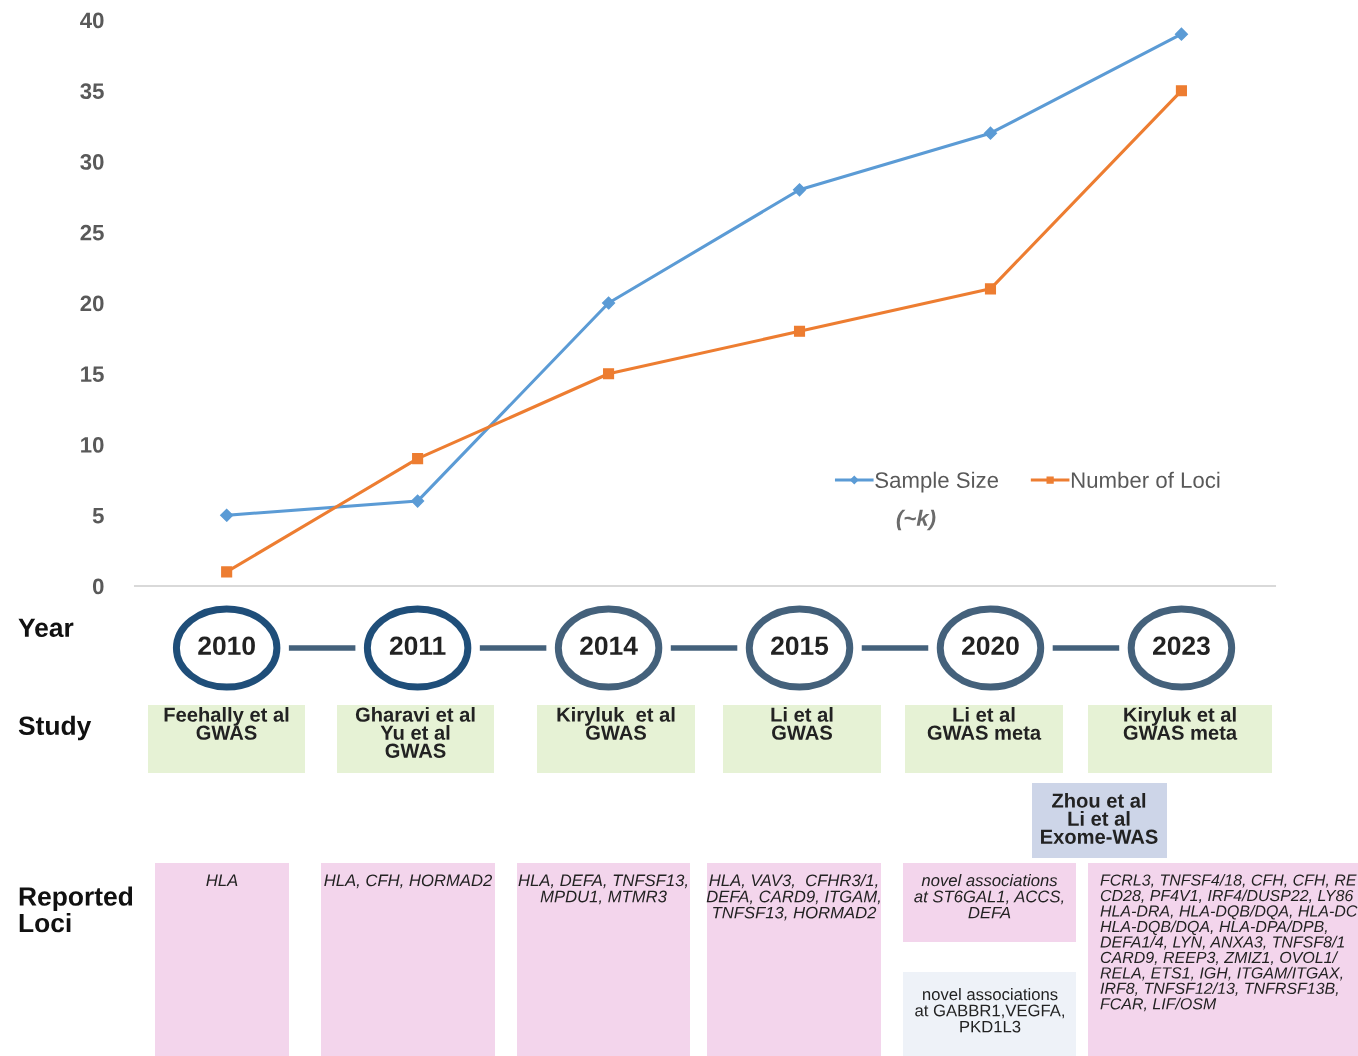  What do you see at coordinates (98, 586) in the screenshot?
I see `y-tick-label: 0` at bounding box center [98, 586].